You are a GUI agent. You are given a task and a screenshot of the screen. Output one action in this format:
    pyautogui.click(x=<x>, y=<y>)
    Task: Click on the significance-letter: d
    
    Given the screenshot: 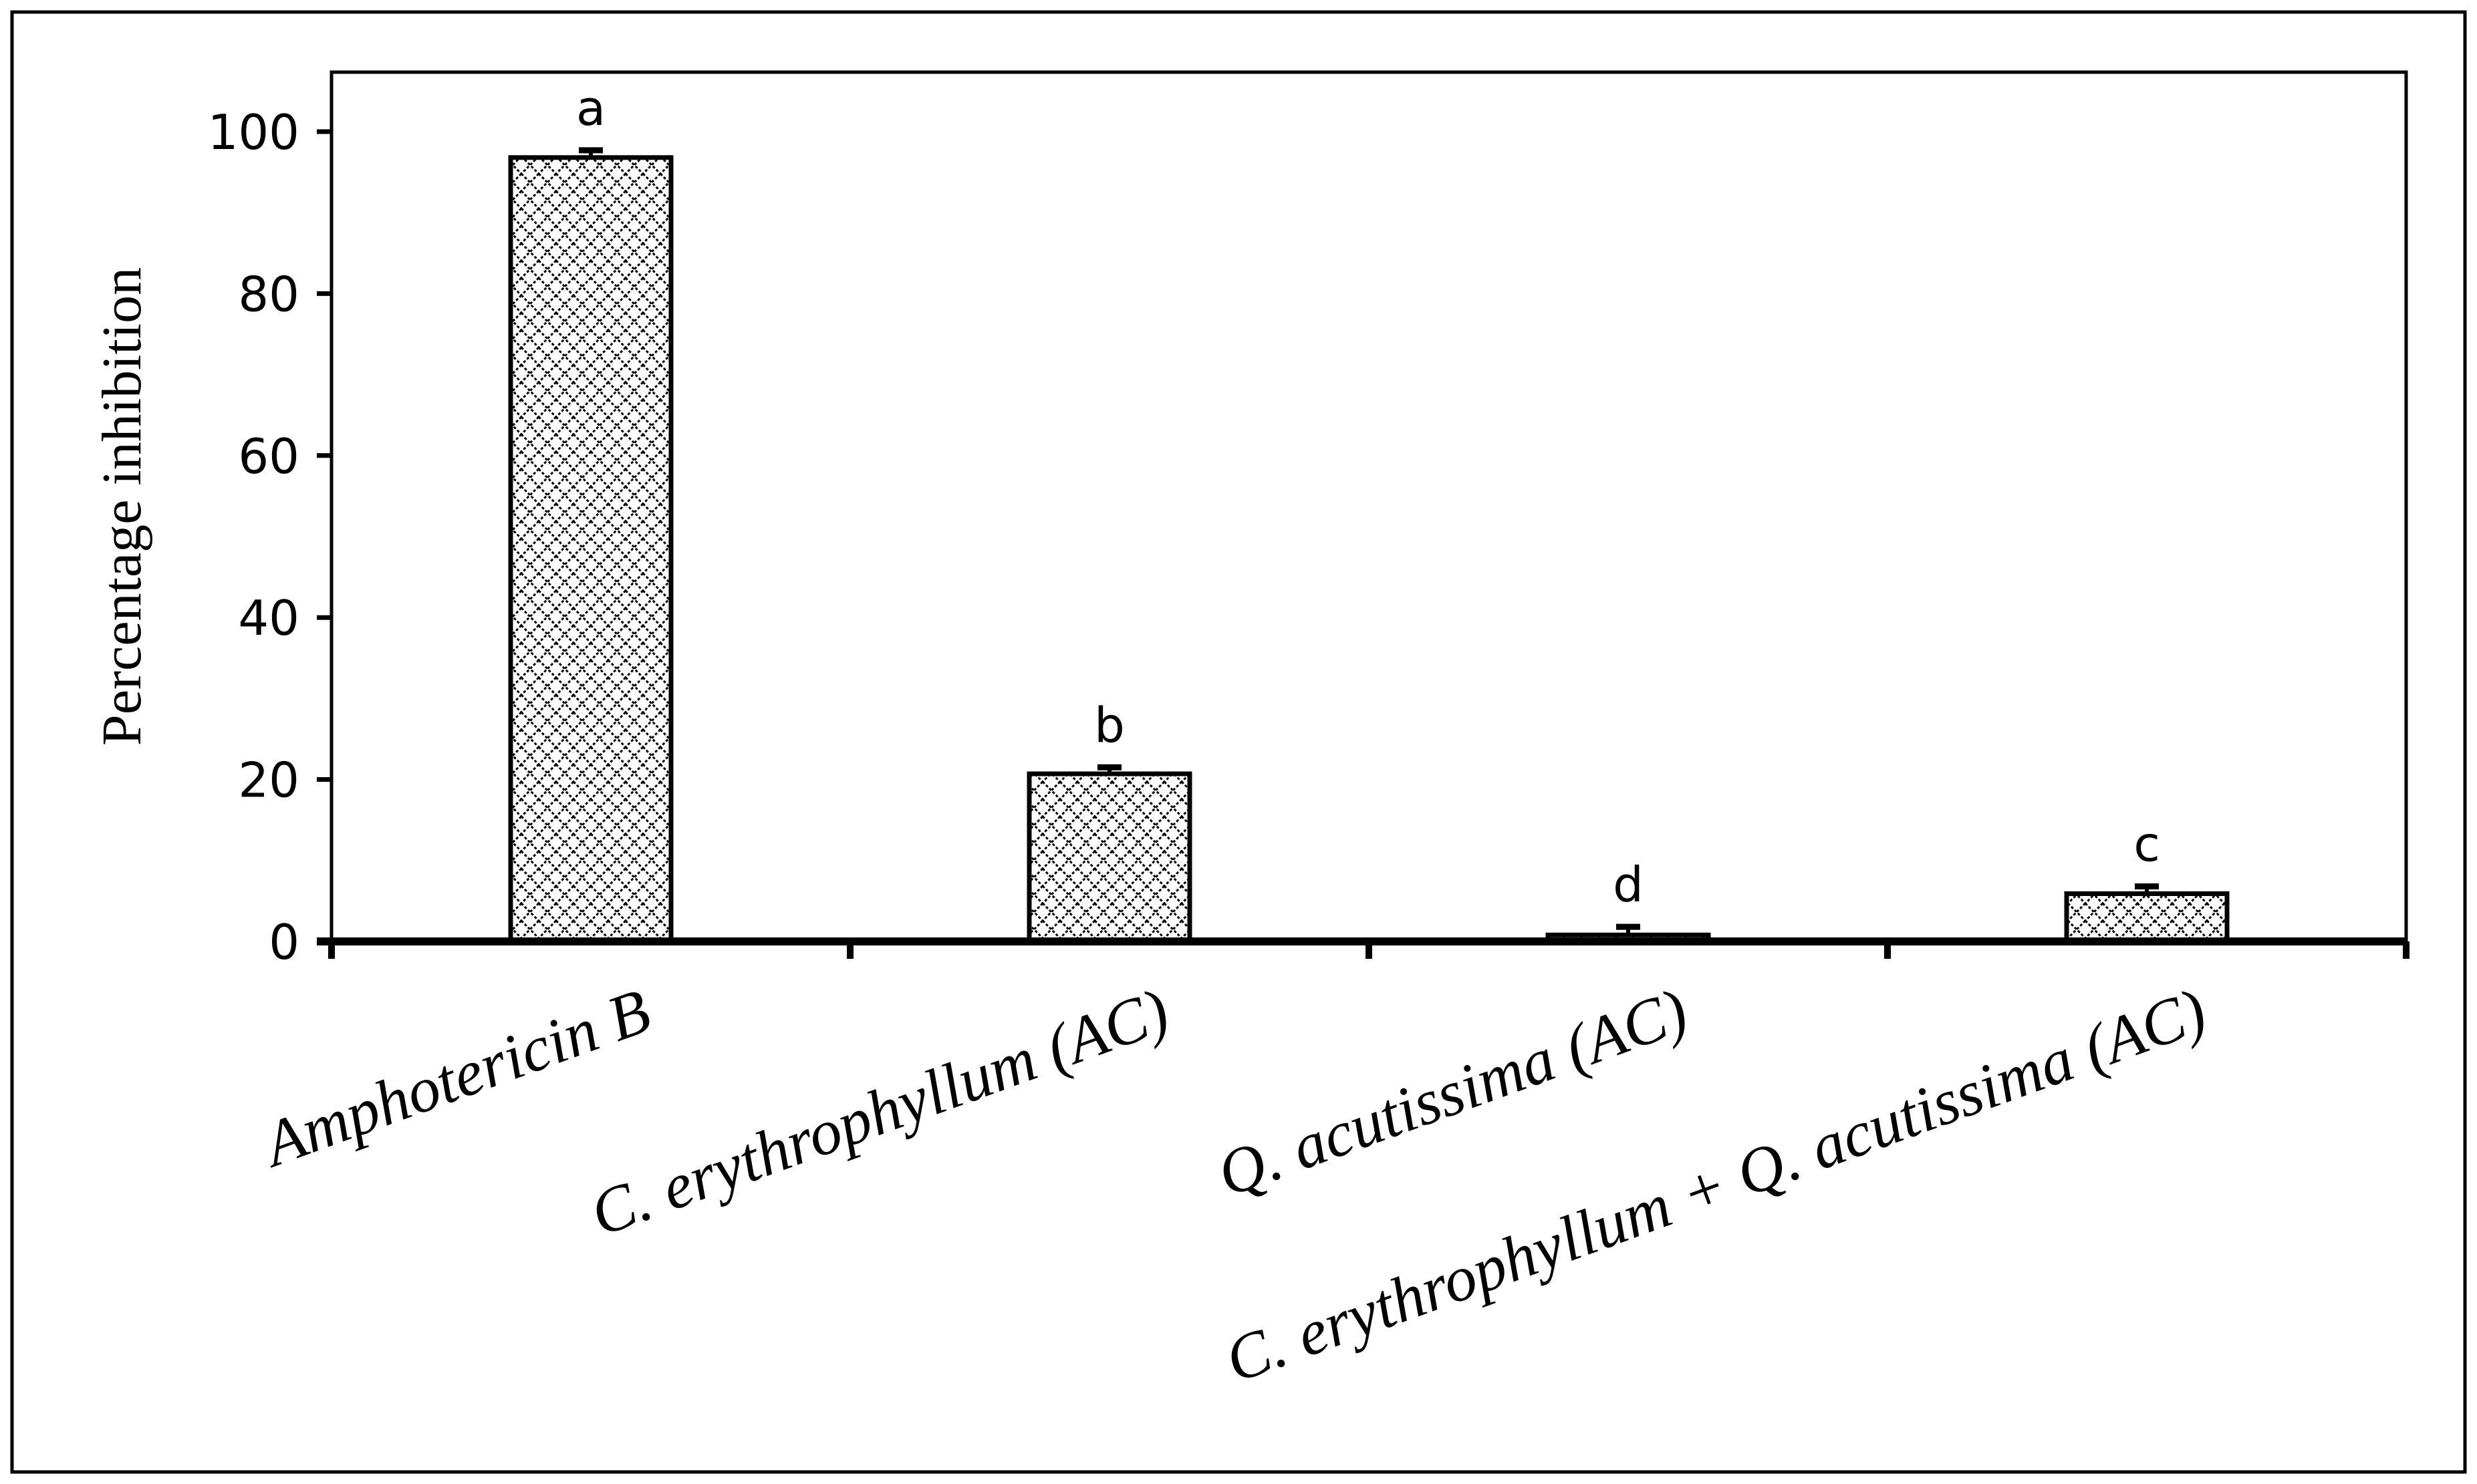 What is the action you would take?
    pyautogui.click(x=1628, y=885)
    